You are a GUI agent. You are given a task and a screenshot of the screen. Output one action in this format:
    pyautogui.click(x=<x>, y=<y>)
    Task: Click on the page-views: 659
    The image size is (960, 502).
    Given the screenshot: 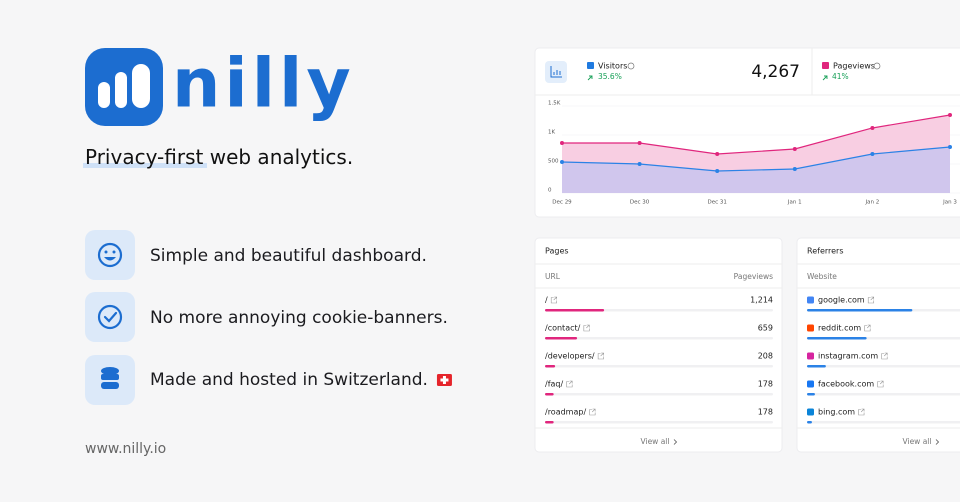 What is the action you would take?
    pyautogui.click(x=765, y=328)
    